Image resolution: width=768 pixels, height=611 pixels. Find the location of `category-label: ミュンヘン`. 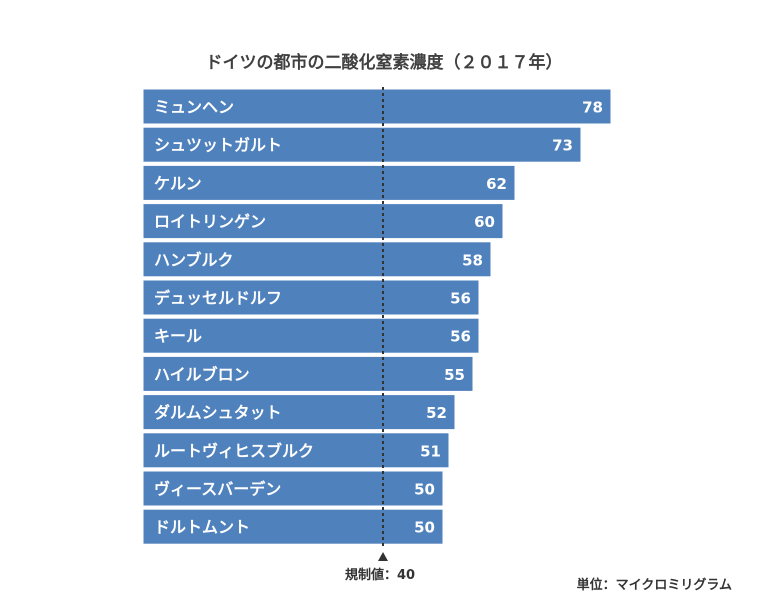

category-label: ミュンヘン is located at coordinates (194, 107).